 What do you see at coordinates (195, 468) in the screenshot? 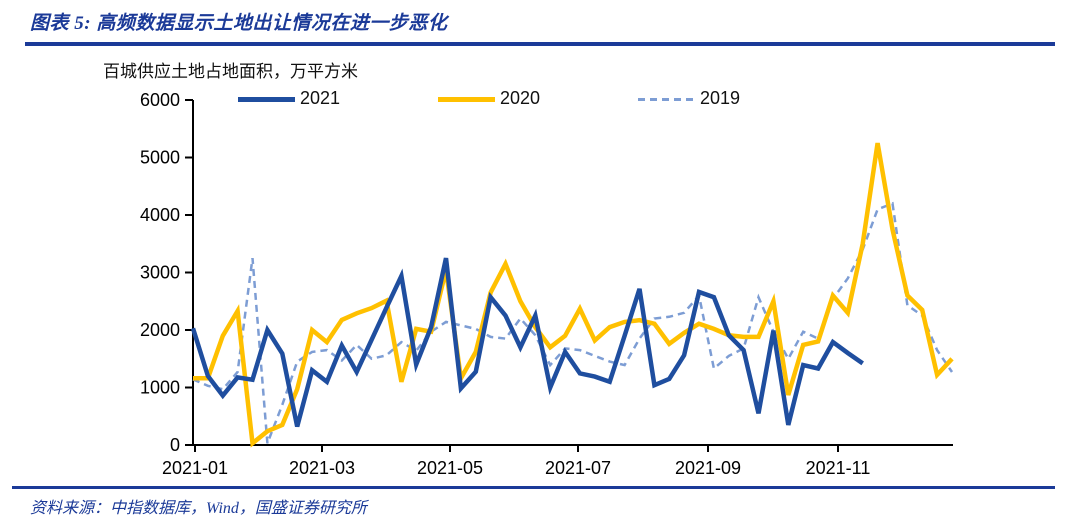
I see `x-tick-label: 2021-01` at bounding box center [195, 468].